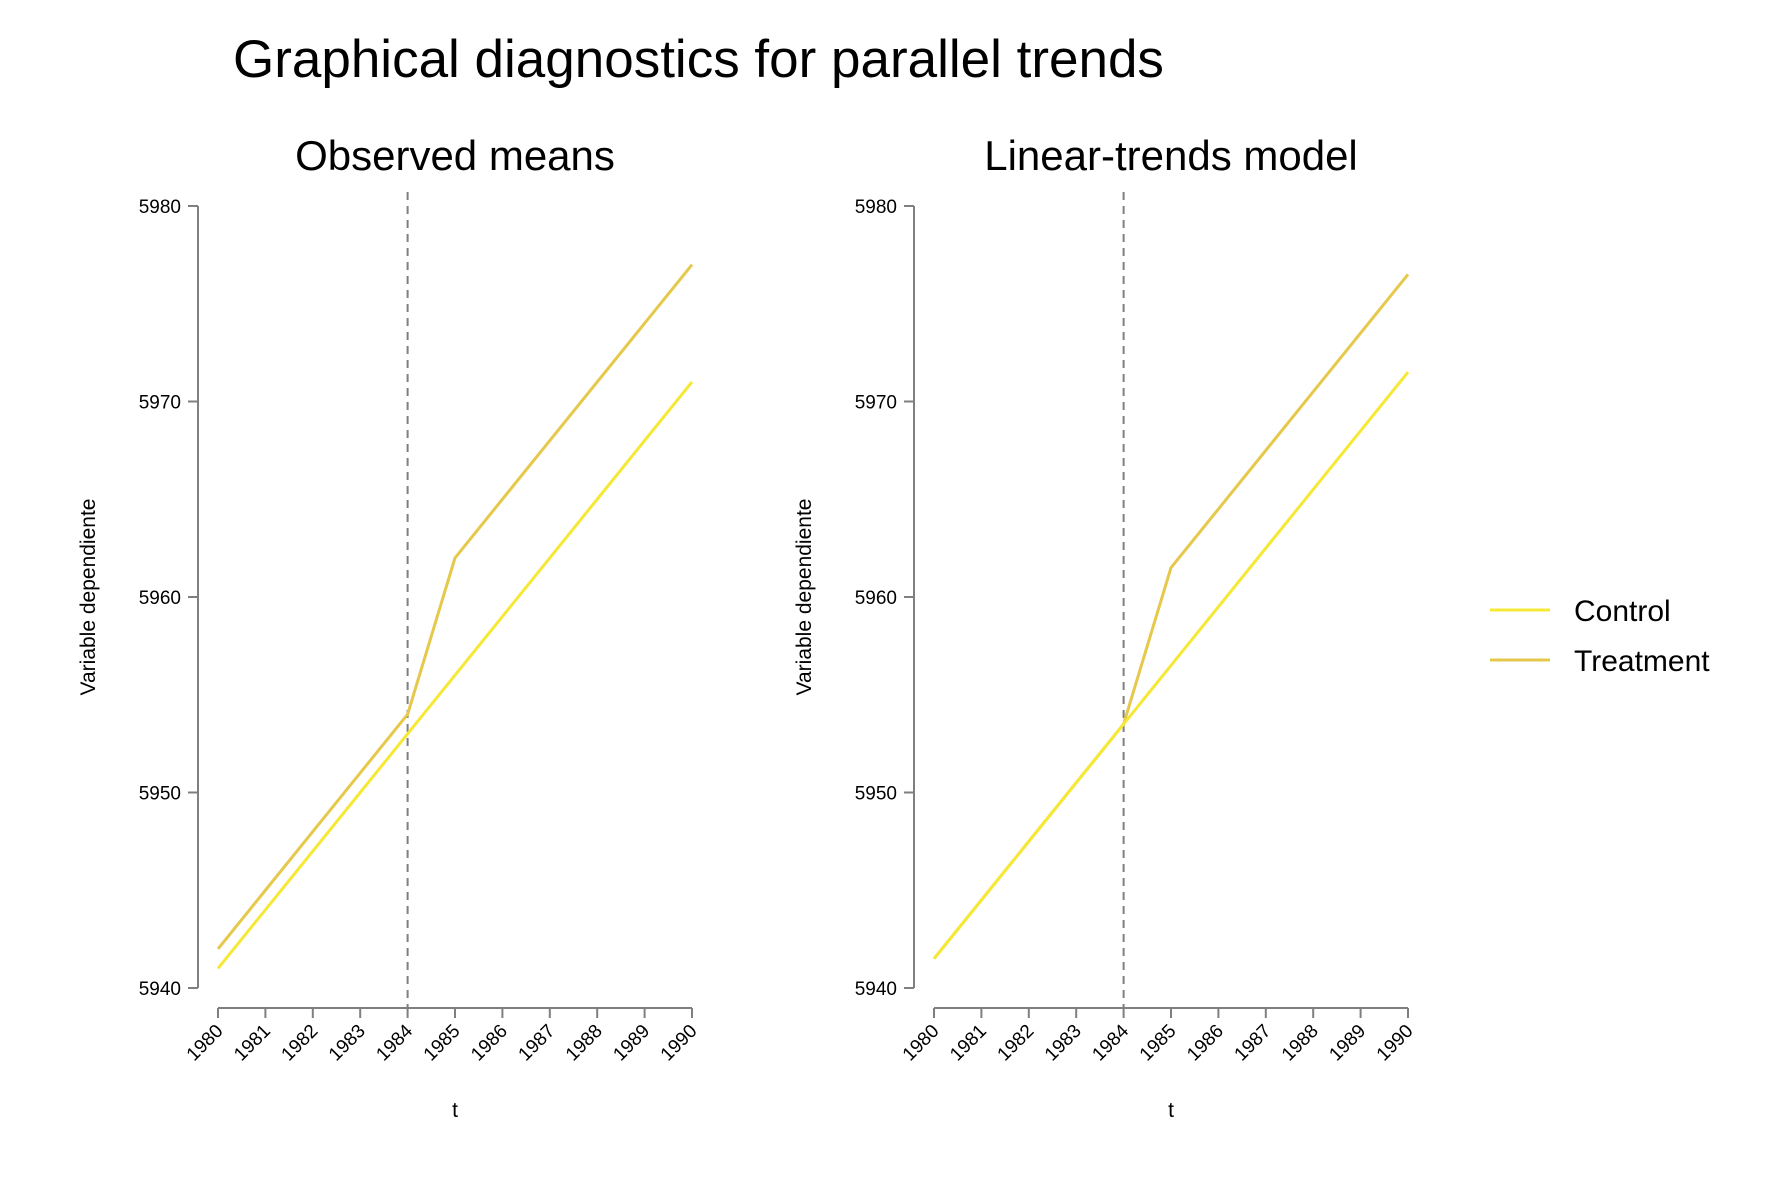  What do you see at coordinates (455, 155) in the screenshot?
I see `panel-title: Observed means` at bounding box center [455, 155].